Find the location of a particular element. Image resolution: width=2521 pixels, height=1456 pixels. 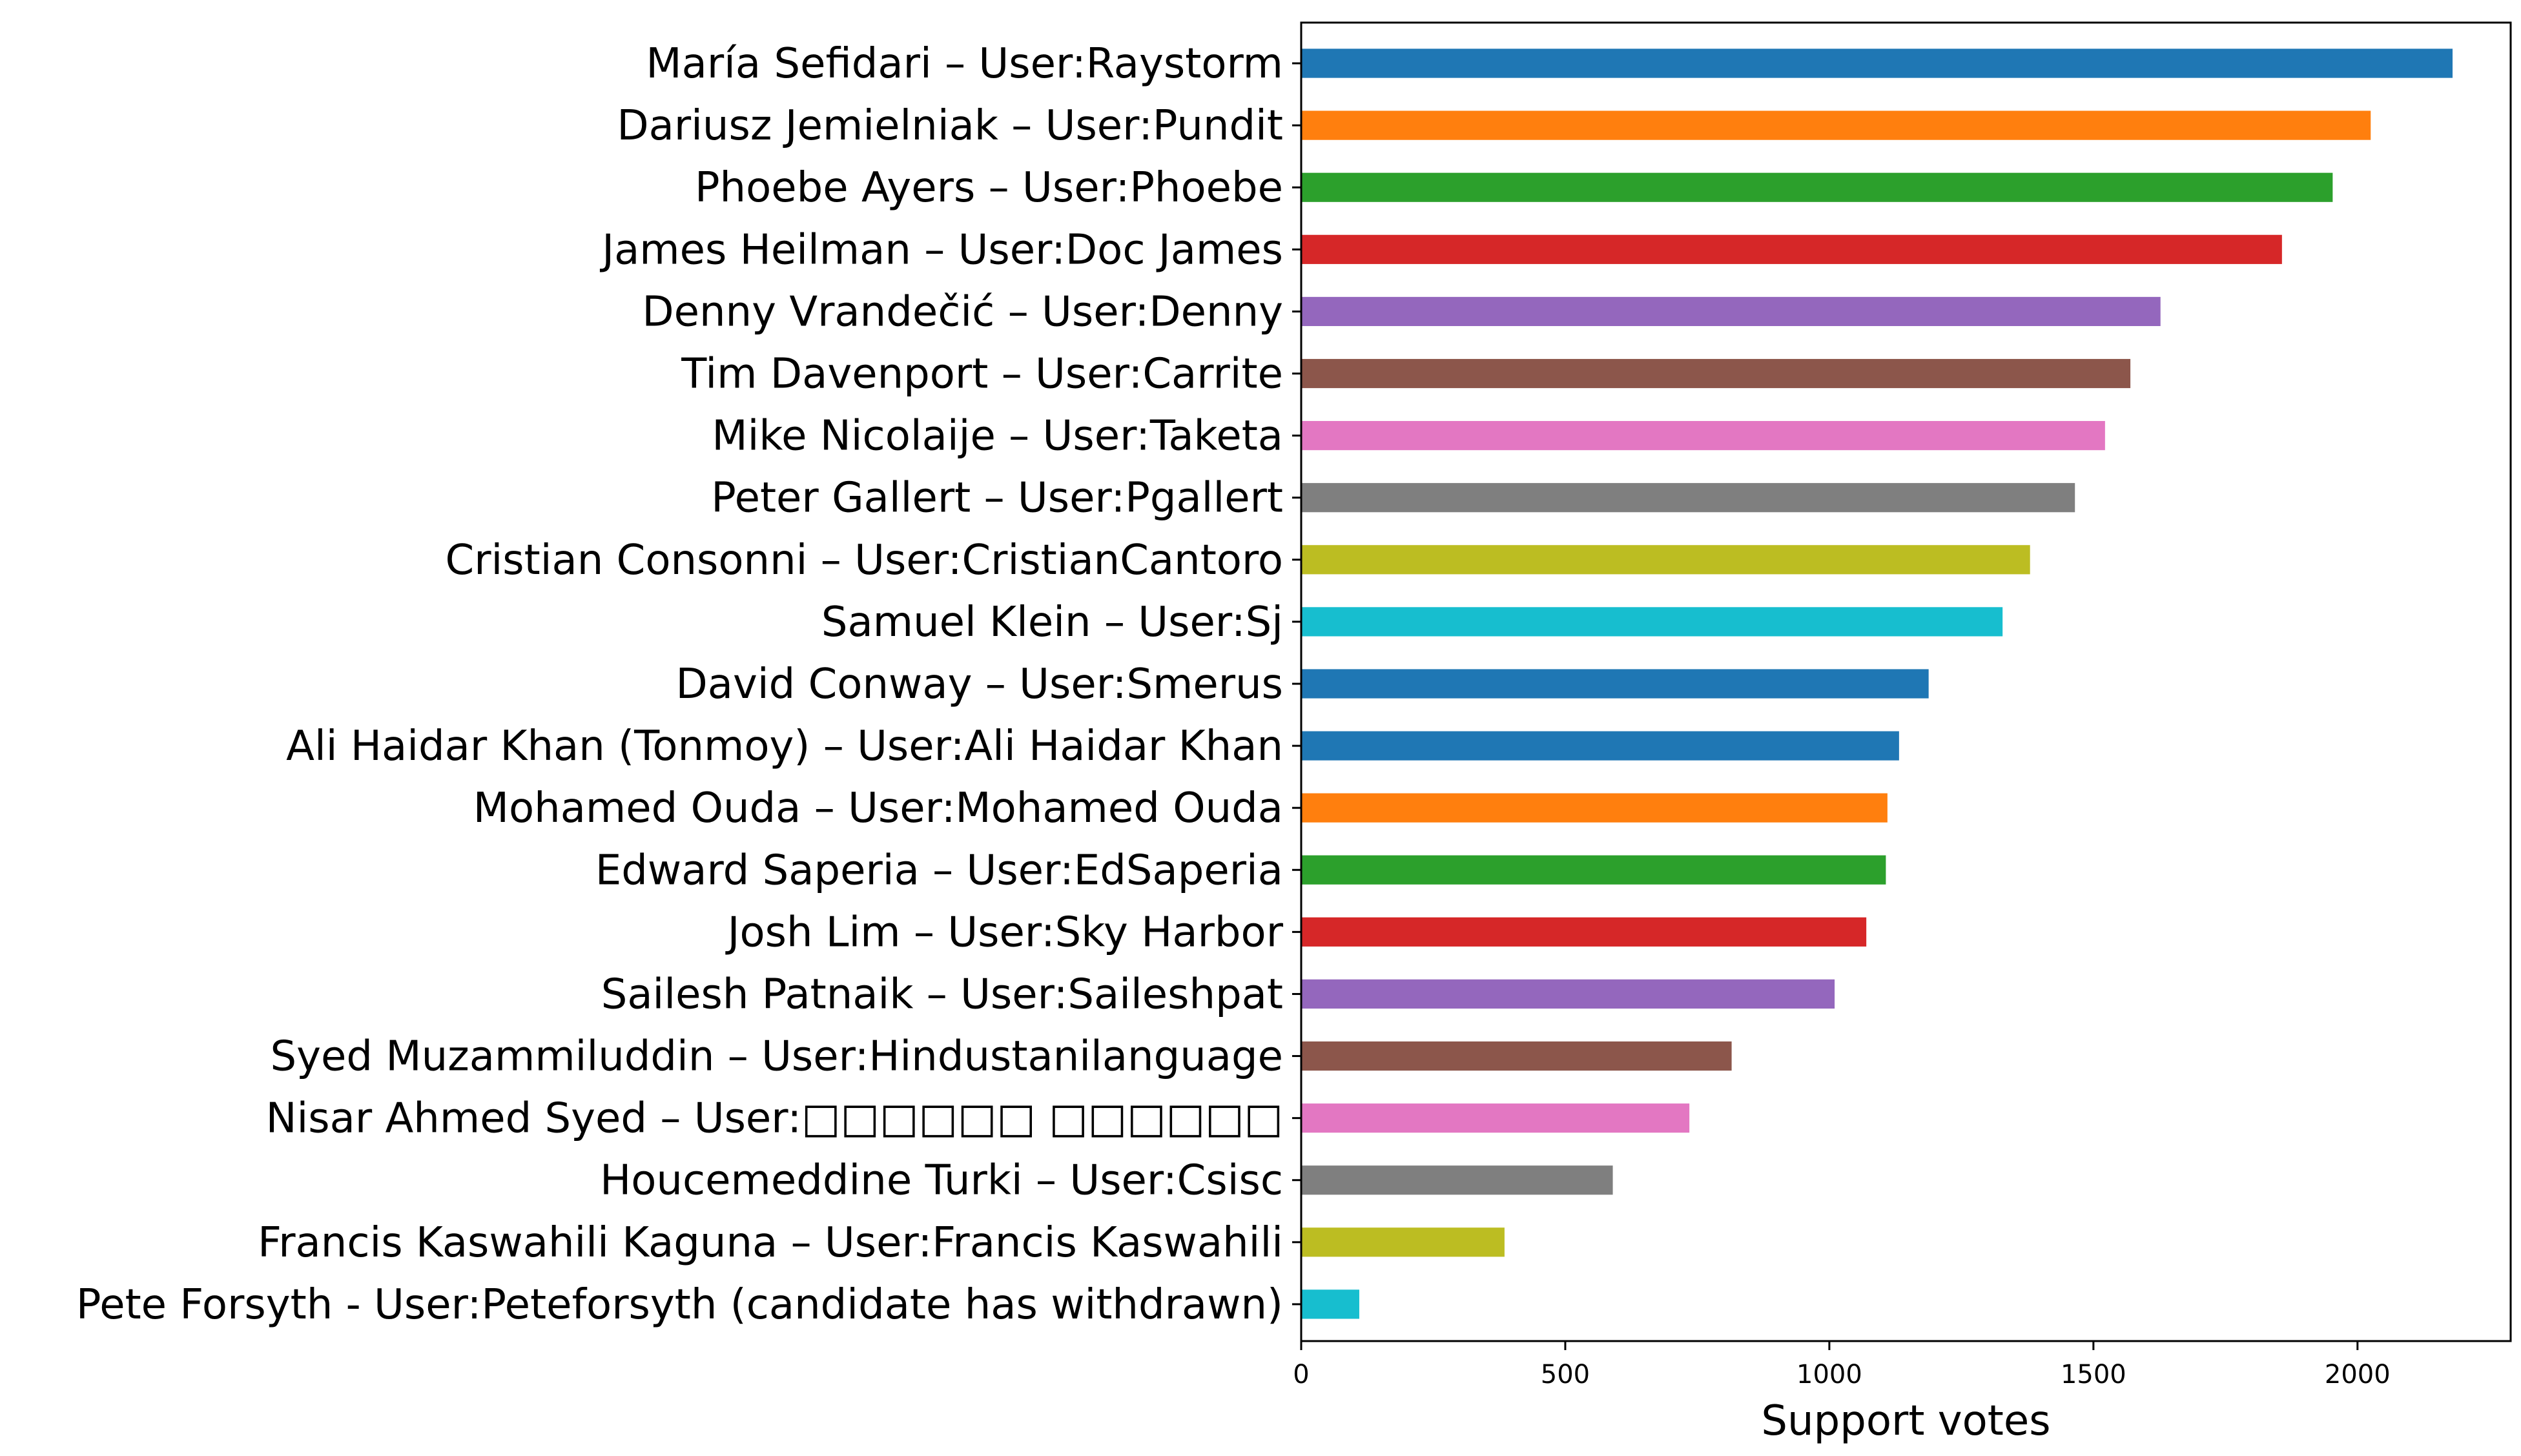

x-tick-label: 1000 is located at coordinates (1829, 1374).